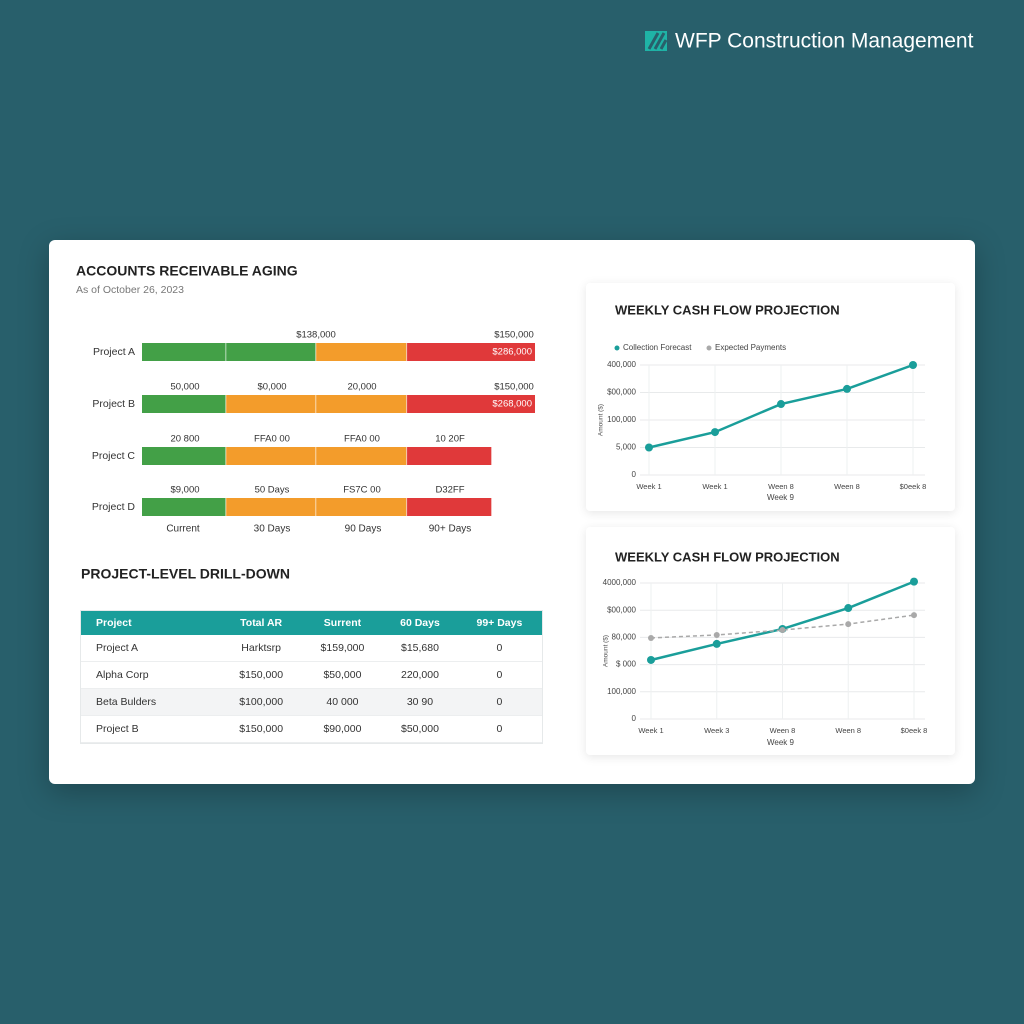 The height and width of the screenshot is (1024, 1024). What do you see at coordinates (311, 702) in the screenshot?
I see `table-row: Beta Bulders $100,000 40 000 30 90 0` at bounding box center [311, 702].